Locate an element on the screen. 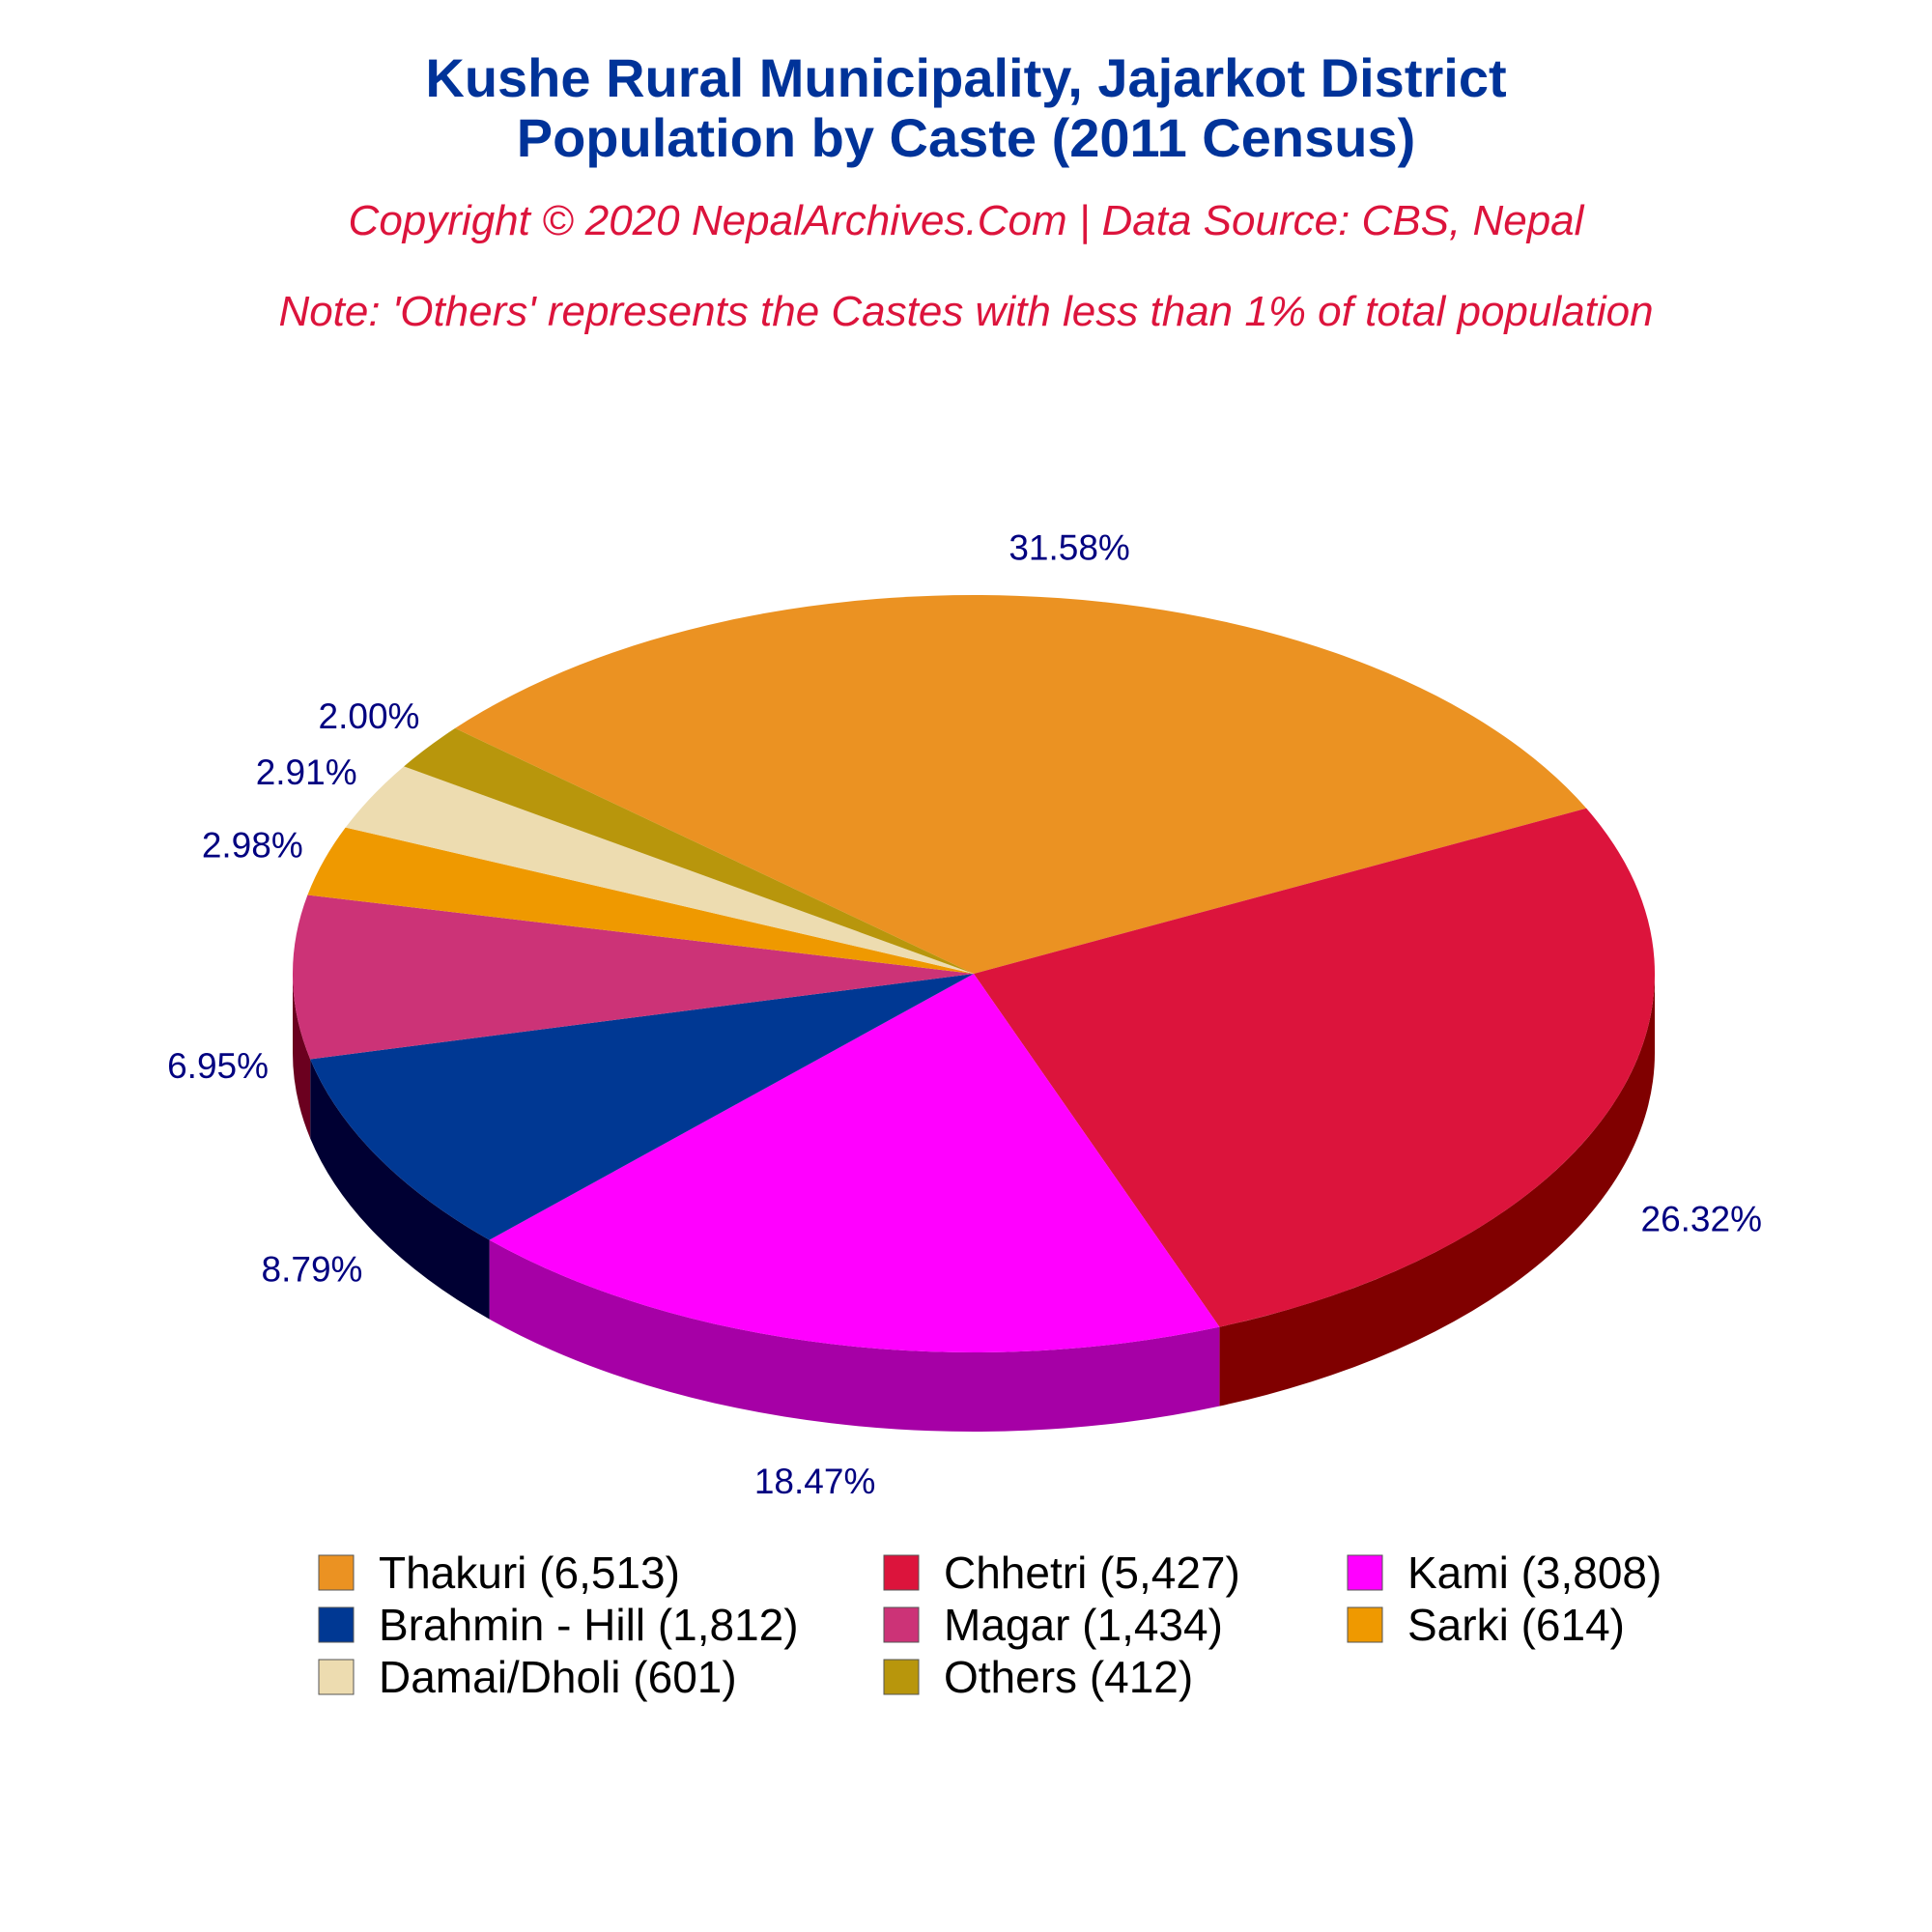 The image size is (1932, 1932). legend-label-brahmin-hill: Brahmin - Hill (1,812) is located at coordinates (589, 1625).